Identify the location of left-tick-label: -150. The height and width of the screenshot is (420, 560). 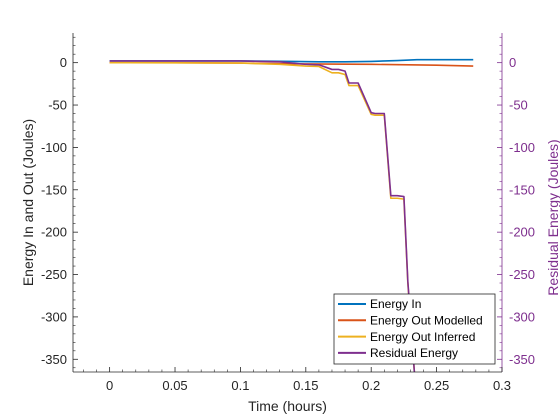
(54, 189).